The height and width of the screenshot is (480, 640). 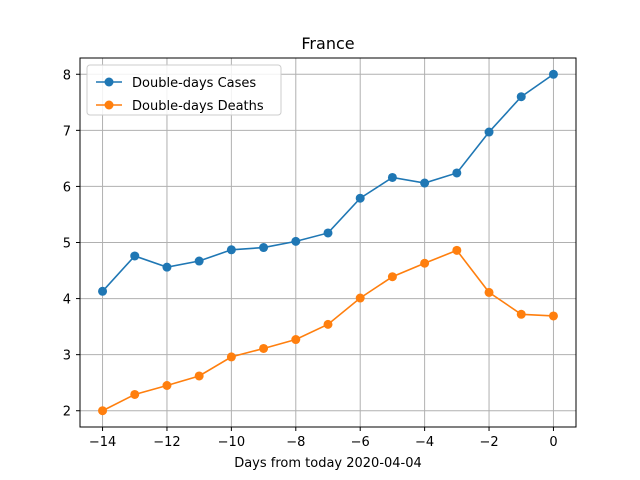 What do you see at coordinates (67, 187) in the screenshot?
I see `y-tick-label: 6` at bounding box center [67, 187].